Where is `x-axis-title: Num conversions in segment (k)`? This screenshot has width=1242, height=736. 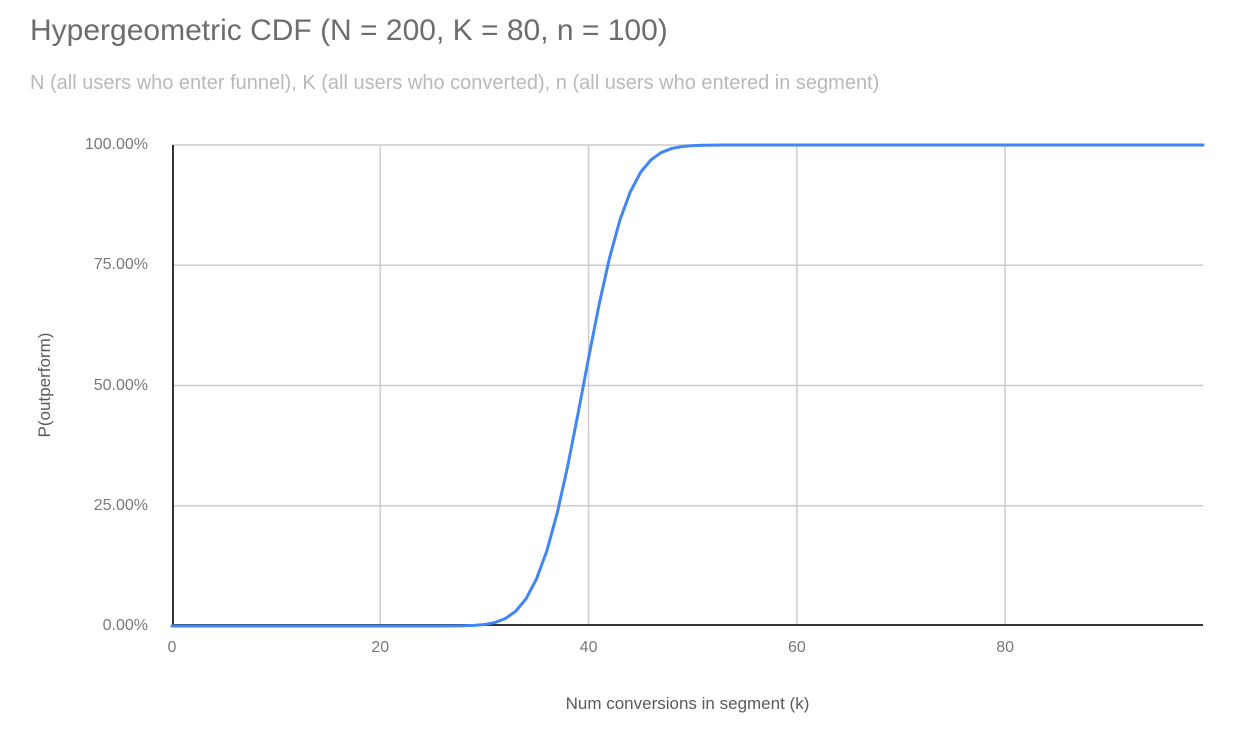
x-axis-title: Num conversions in segment (k) is located at coordinates (687, 703).